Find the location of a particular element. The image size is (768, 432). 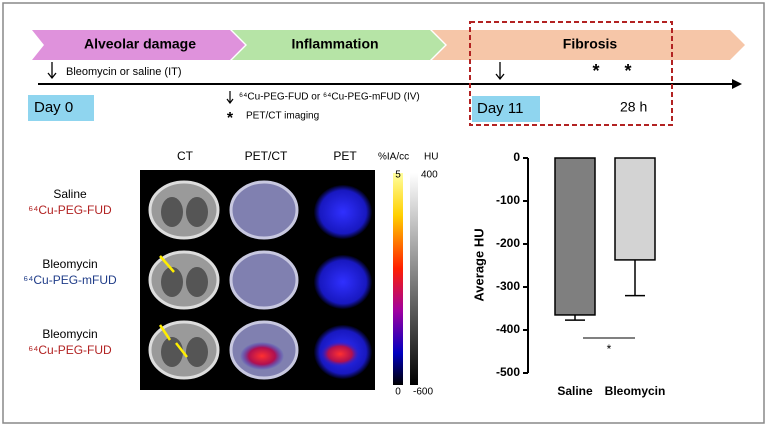

colorbar-label: 0 is located at coordinates (398, 392).